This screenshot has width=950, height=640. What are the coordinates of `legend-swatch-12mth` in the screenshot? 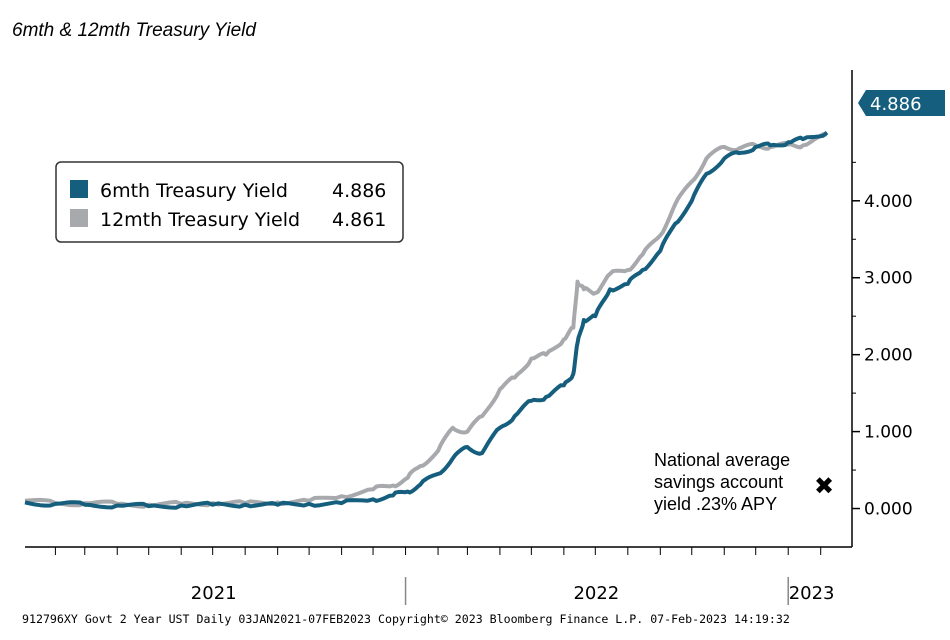 It's located at (79, 218).